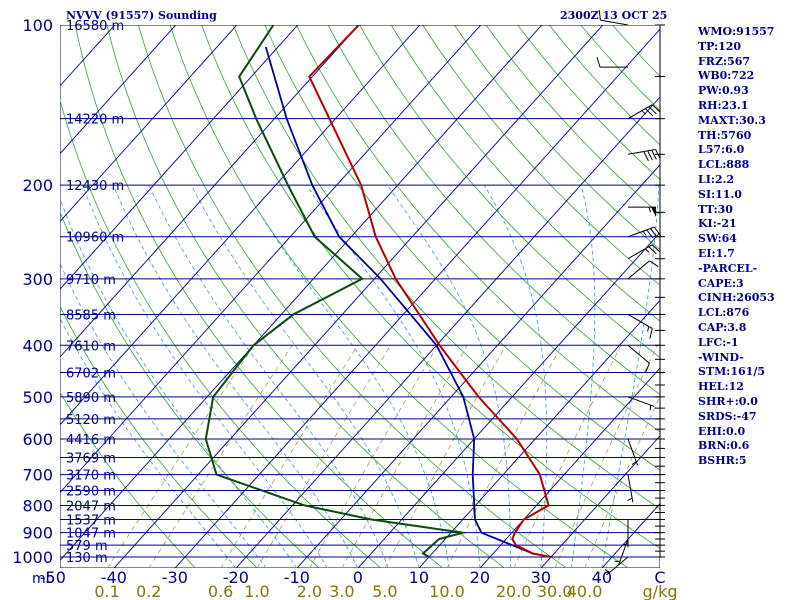  What do you see at coordinates (43, 579) in the screenshot?
I see `pressure-unit-label: mb` at bounding box center [43, 579].